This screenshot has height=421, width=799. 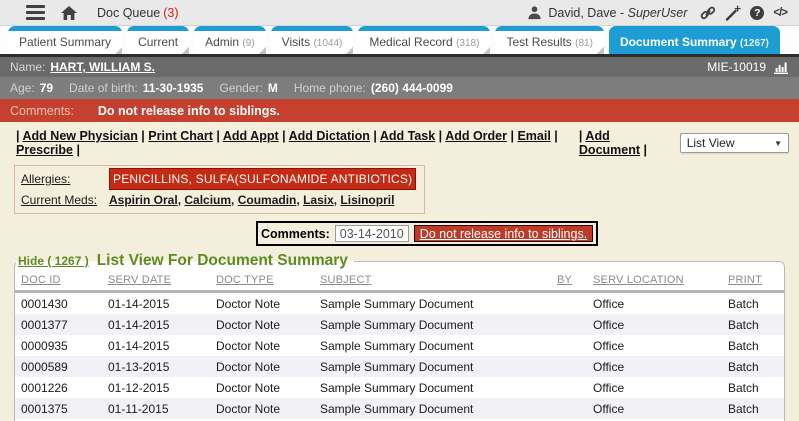 I want to click on action-link: Email, so click(x=534, y=136).